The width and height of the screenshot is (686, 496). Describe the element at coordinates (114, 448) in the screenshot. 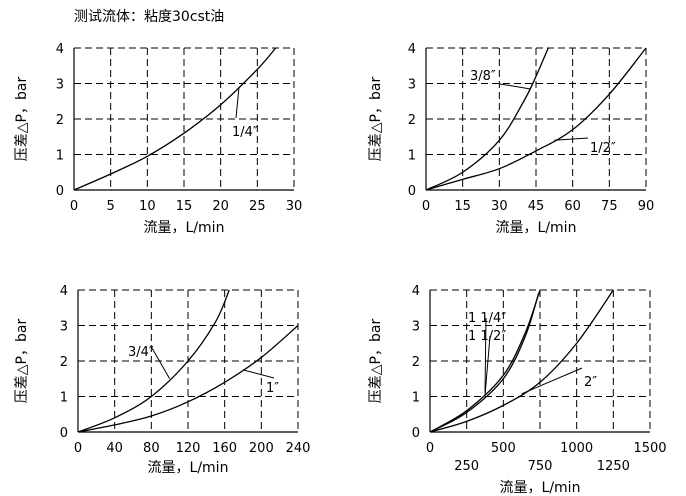

I see `x-tick-label: 40` at that location.